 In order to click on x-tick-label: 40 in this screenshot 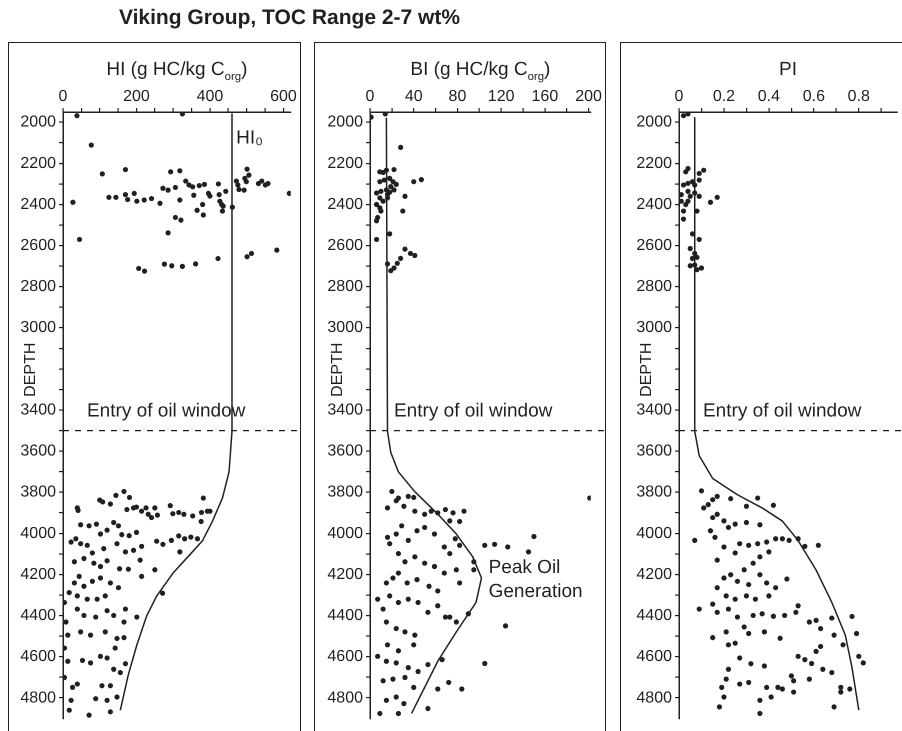, I will do `click(413, 96)`.